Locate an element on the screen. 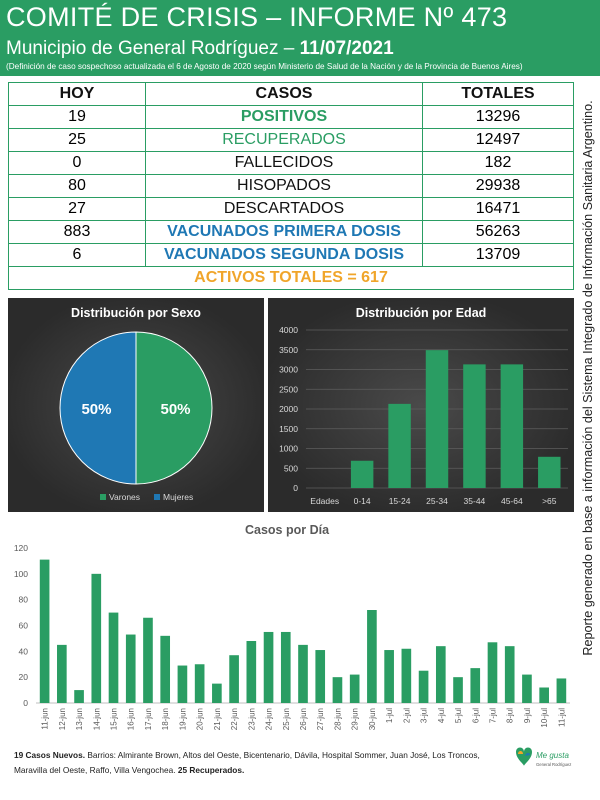  y-tick-label: 120 is located at coordinates (21, 548).